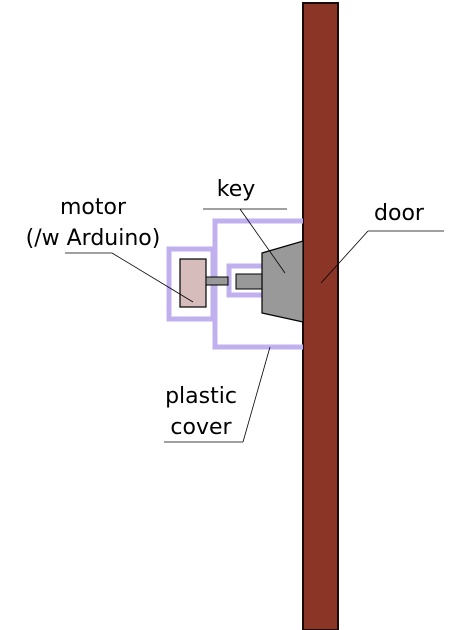  What do you see at coordinates (256, 394) in the screenshot?
I see `cover-leader` at bounding box center [256, 394].